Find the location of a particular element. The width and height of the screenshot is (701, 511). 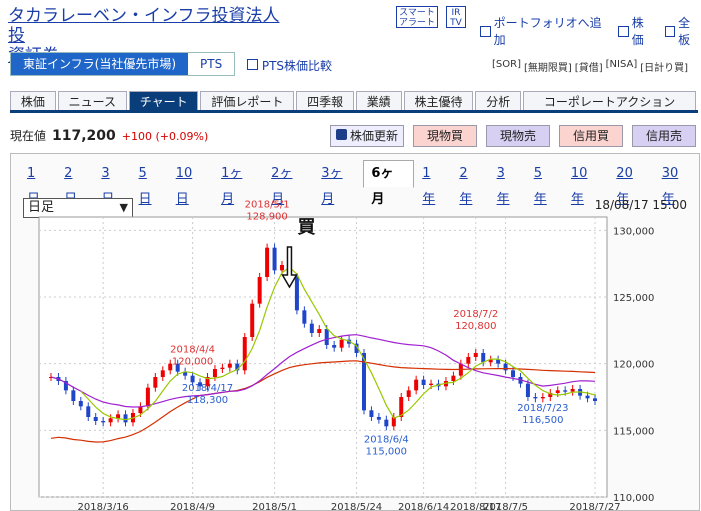

refresh-label: 株価更新 is located at coordinates (373, 136).